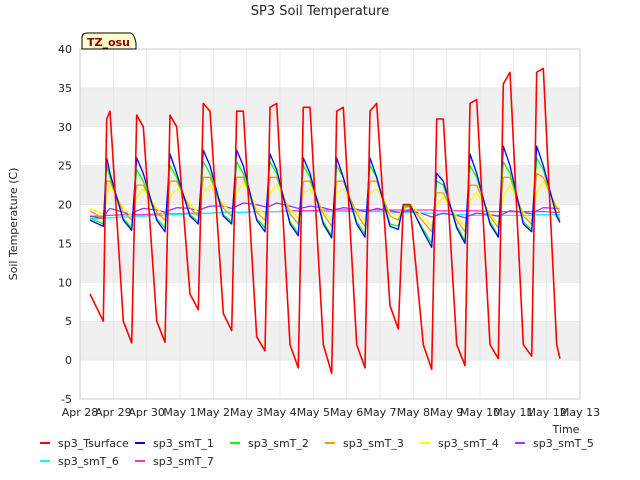 Image resolution: width=640 pixels, height=480 pixels. Describe the element at coordinates (580, 412) in the screenshot. I see `x-tick-label: May 13` at that location.